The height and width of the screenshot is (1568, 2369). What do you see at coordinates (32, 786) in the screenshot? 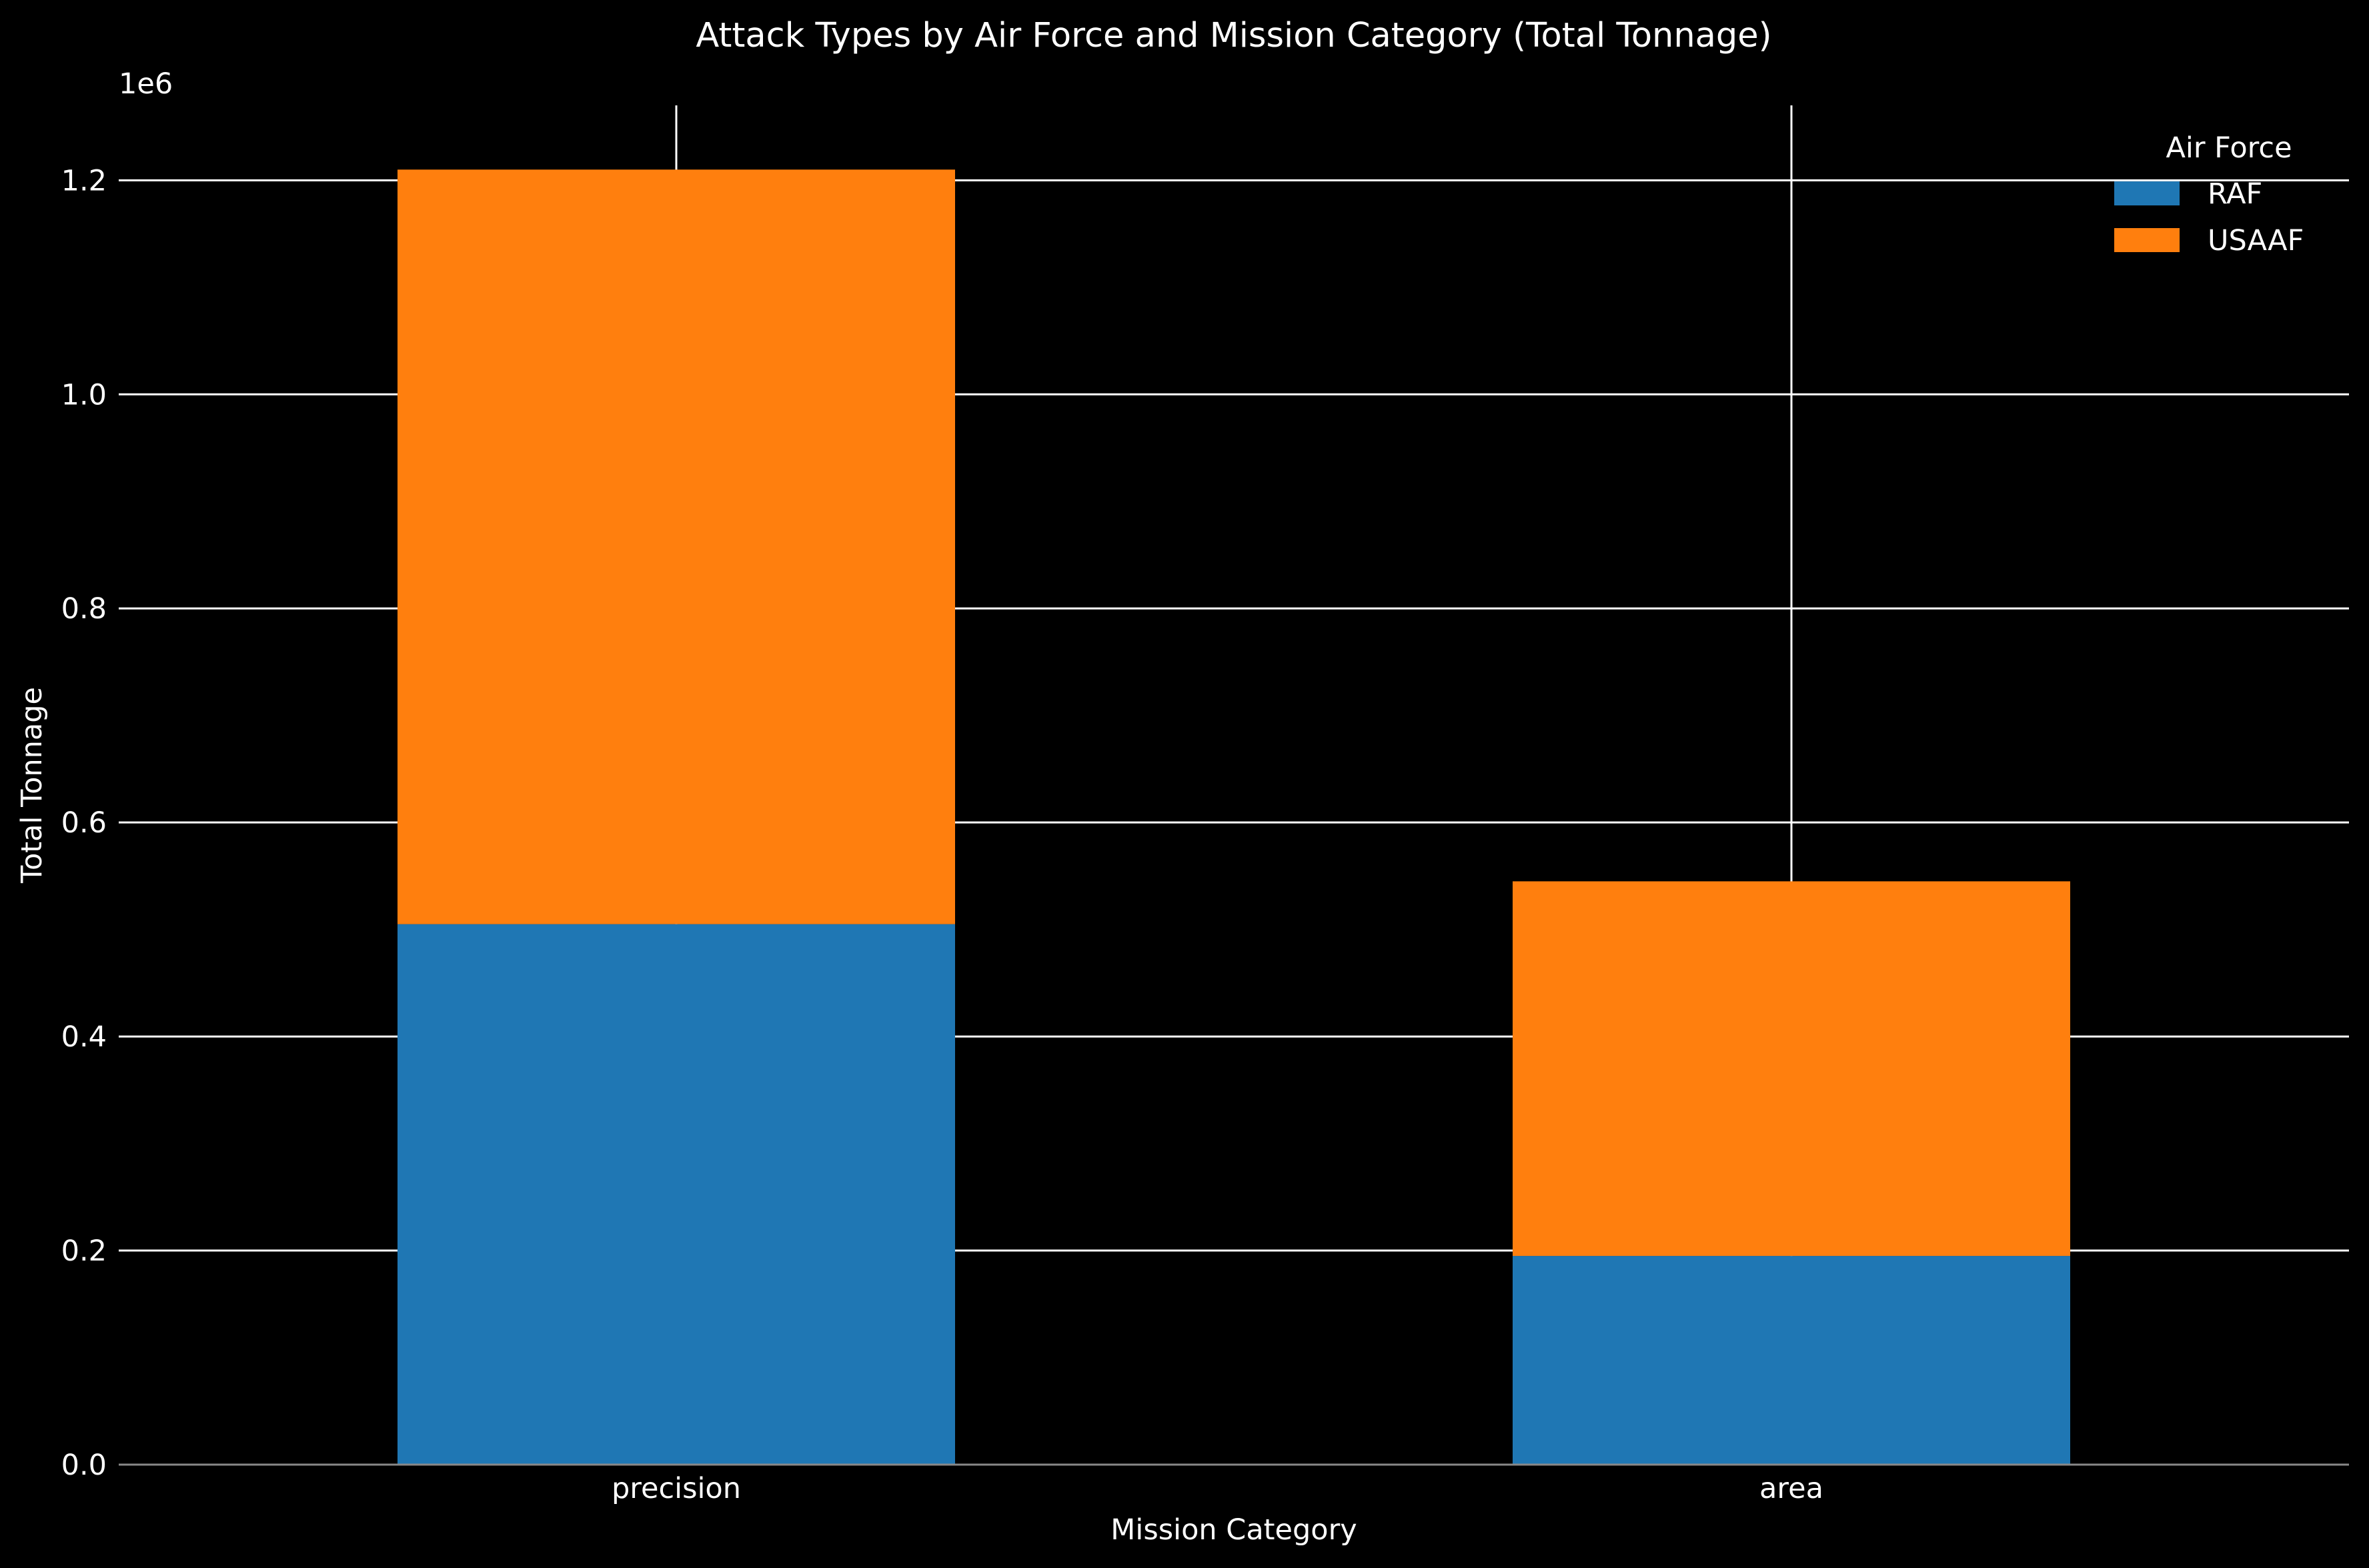
I see `y-axis-label: Total Tonnage` at bounding box center [32, 786].